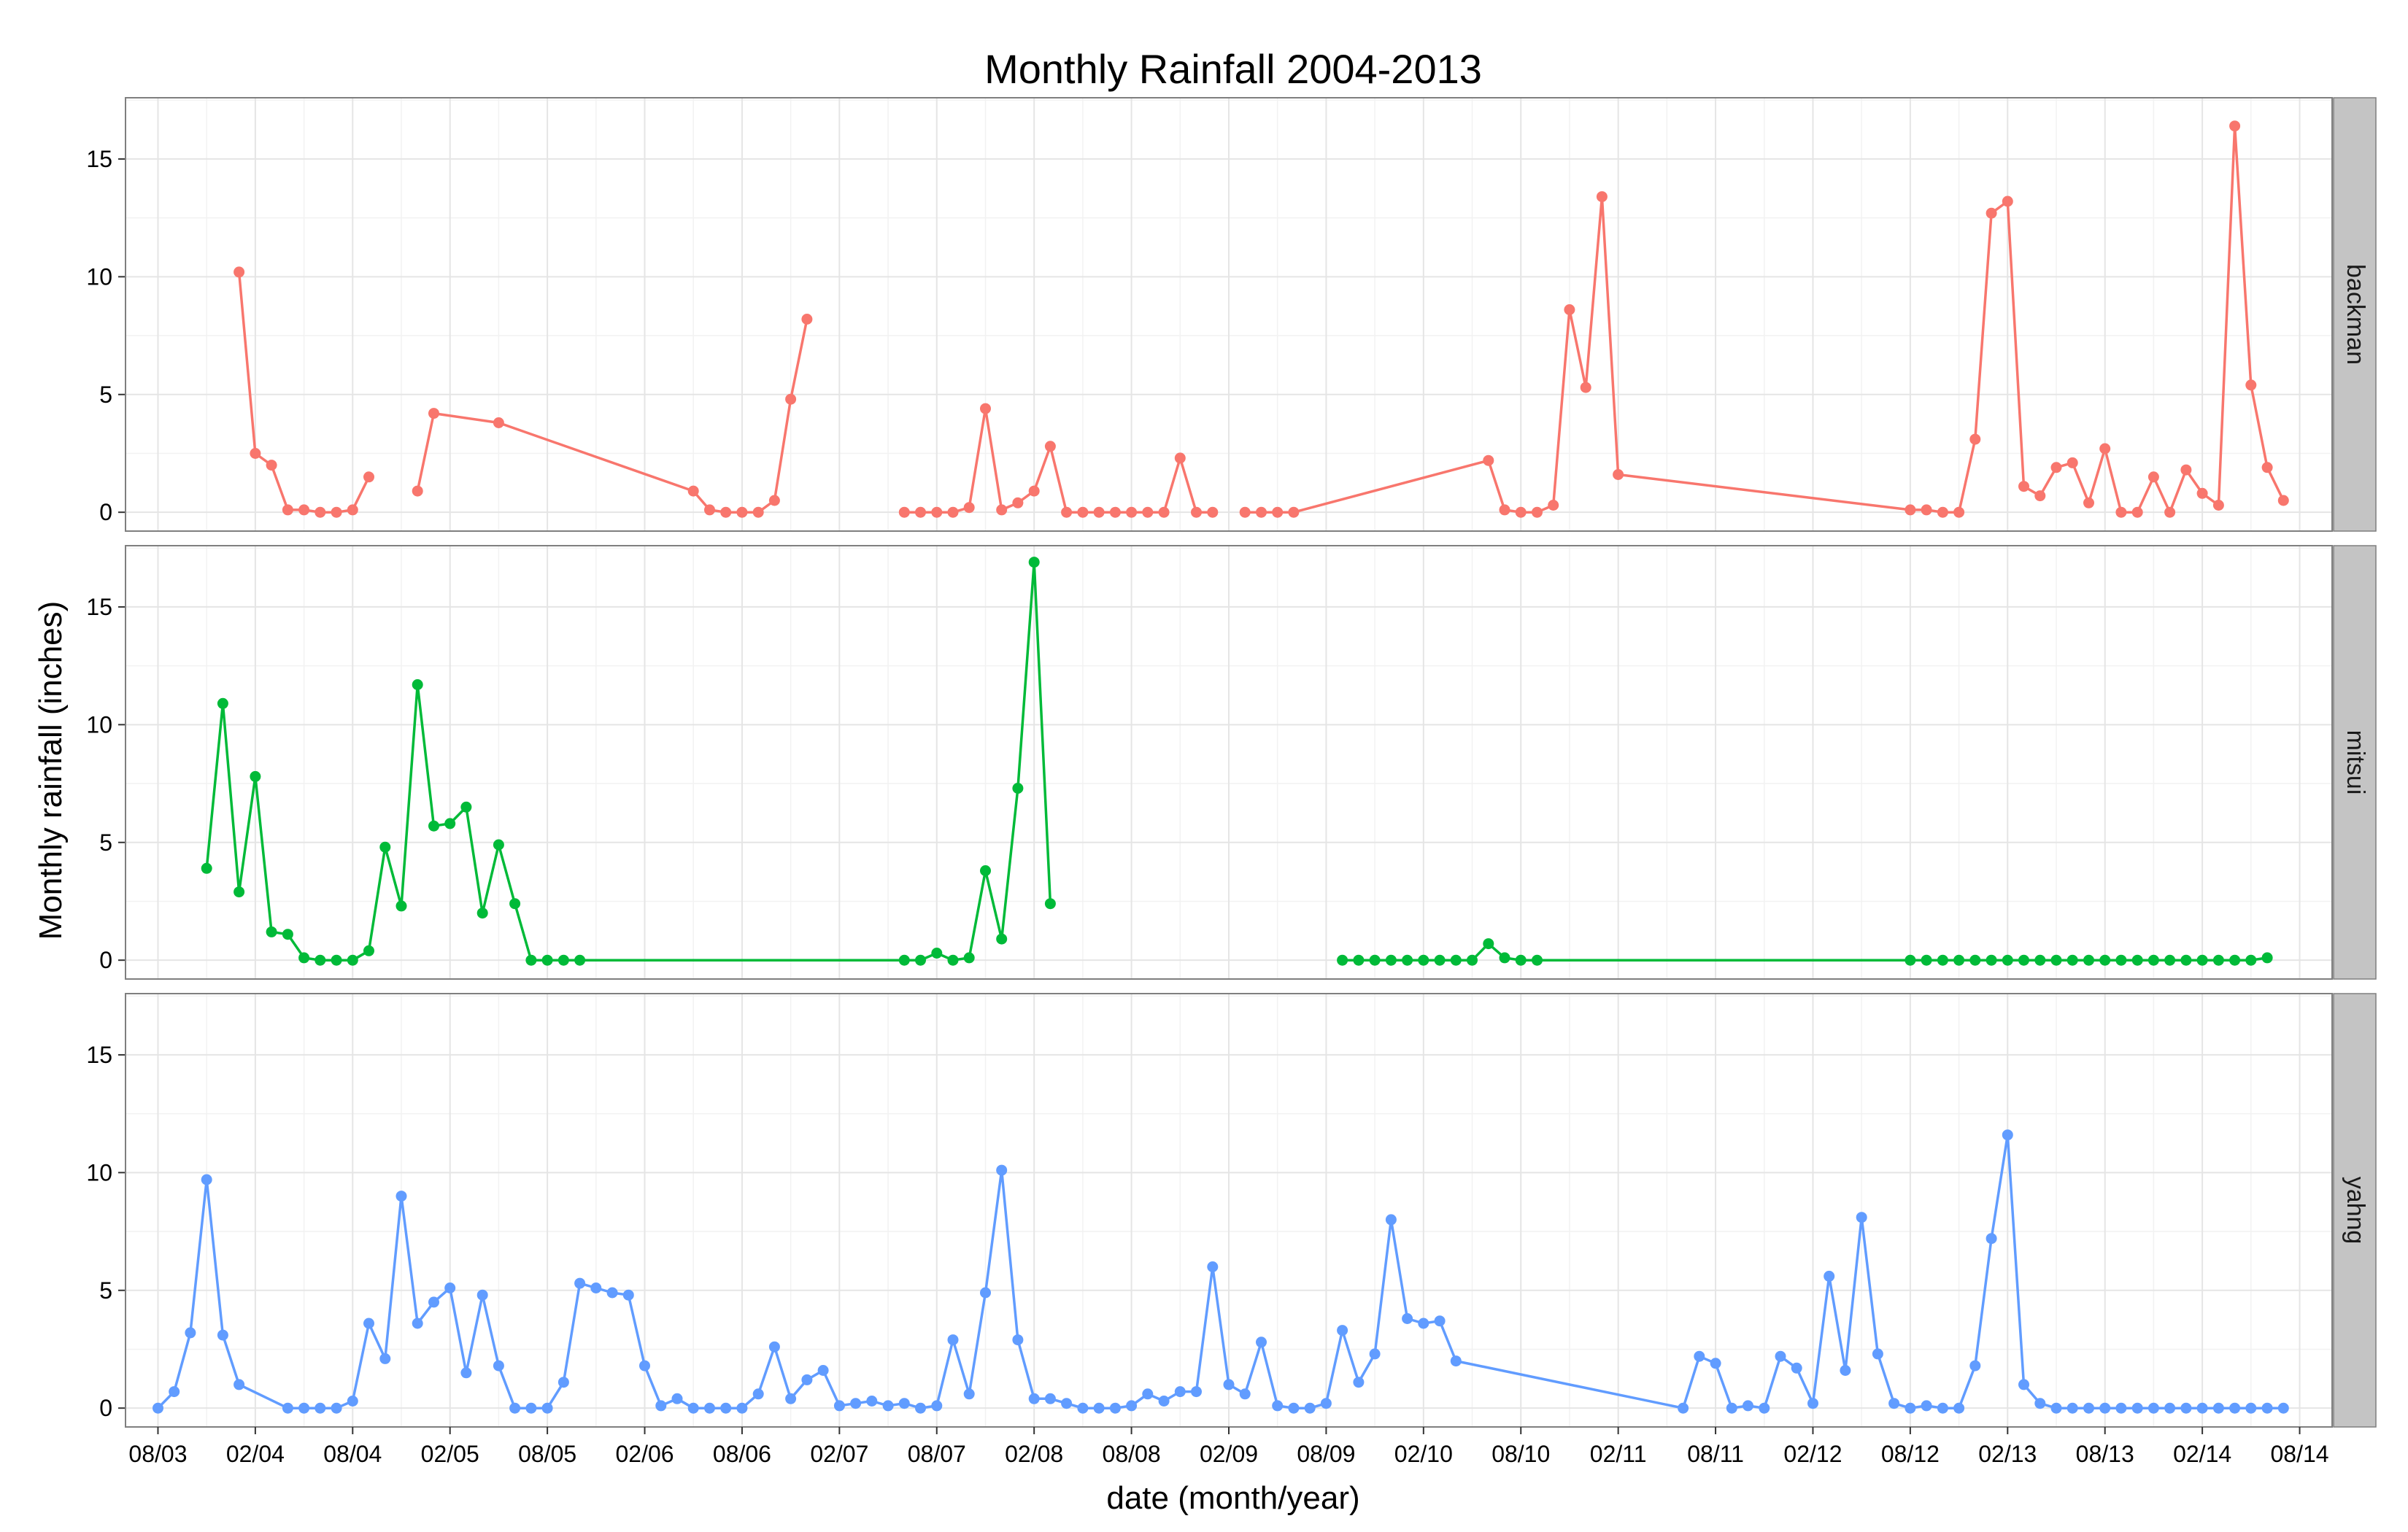  I want to click on x-tick-label: 02/05, so click(450, 1454).